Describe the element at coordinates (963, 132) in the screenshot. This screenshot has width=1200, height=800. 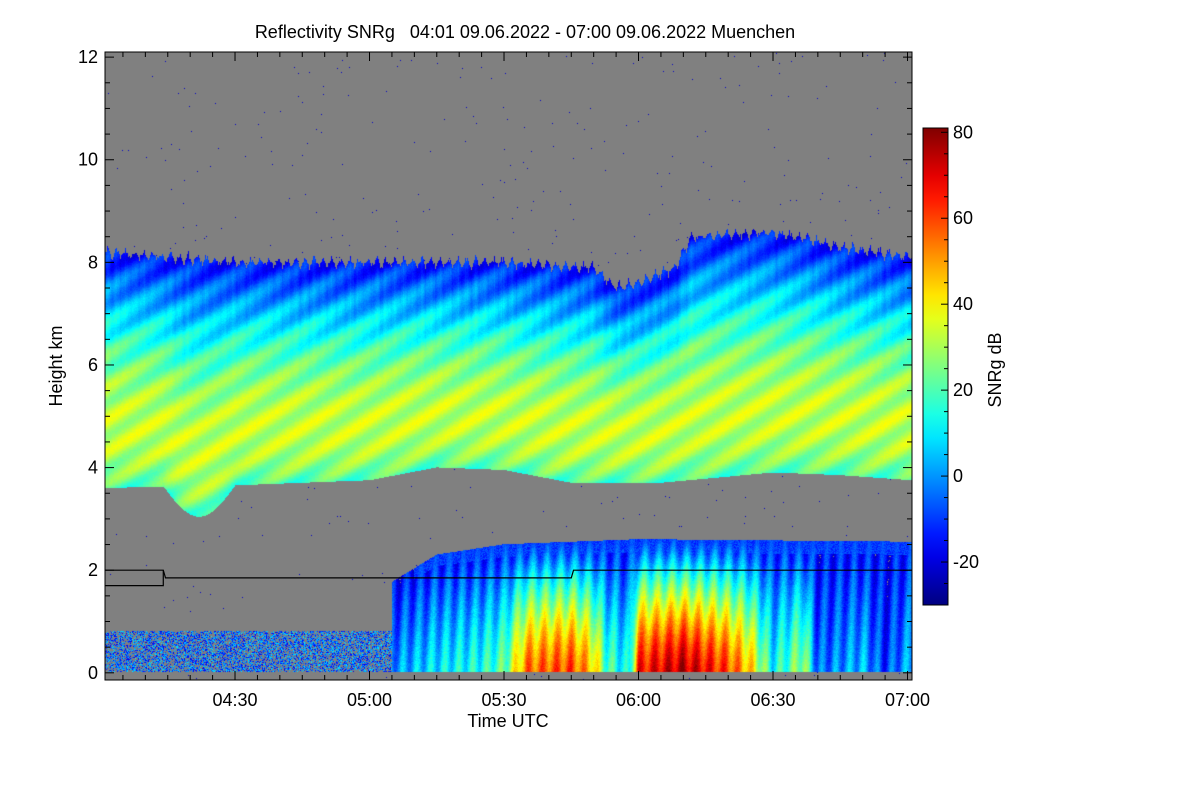
I see `colorbar-tick-label: 80` at that location.